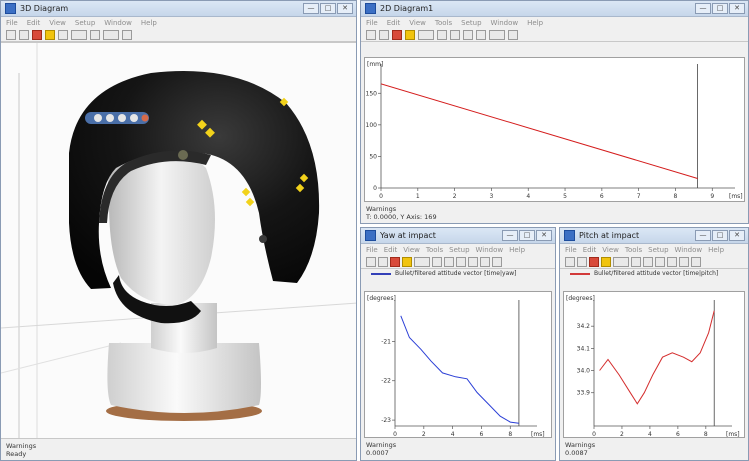 This screenshot has width=749, height=461. What do you see at coordinates (712, 196) in the screenshot?
I see `x-tick-label: 9` at bounding box center [712, 196].